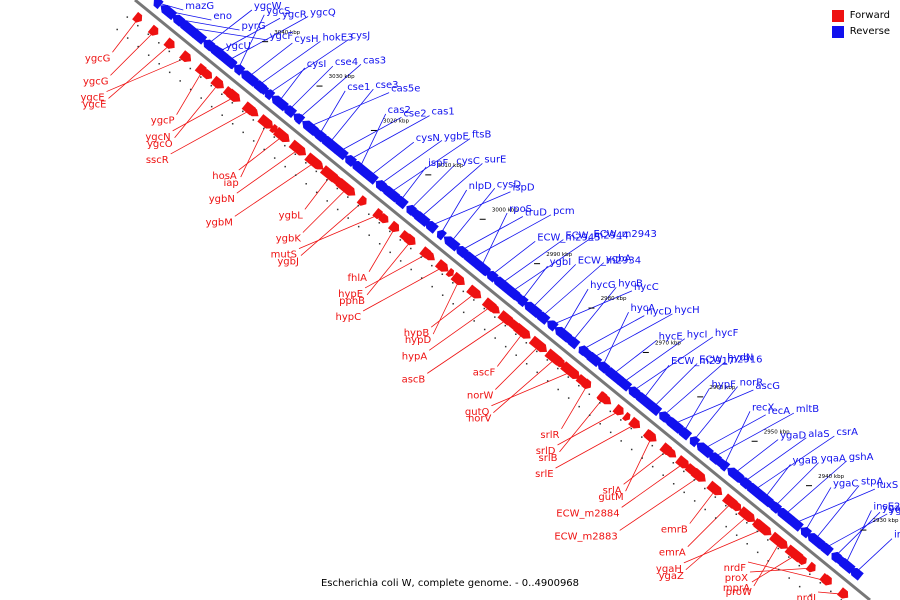  I want to click on forward-gene-label: ygbJ, so click(288, 262).